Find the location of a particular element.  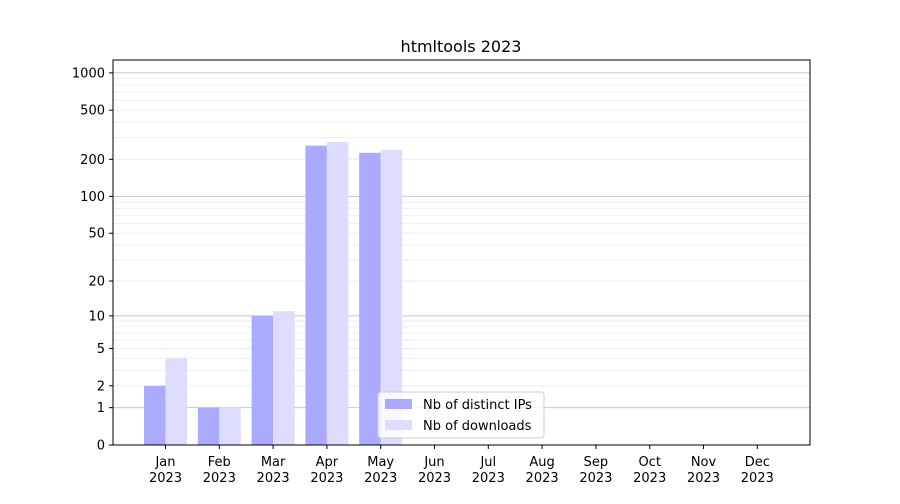

x-tick-label-month: Nov is located at coordinates (704, 462).